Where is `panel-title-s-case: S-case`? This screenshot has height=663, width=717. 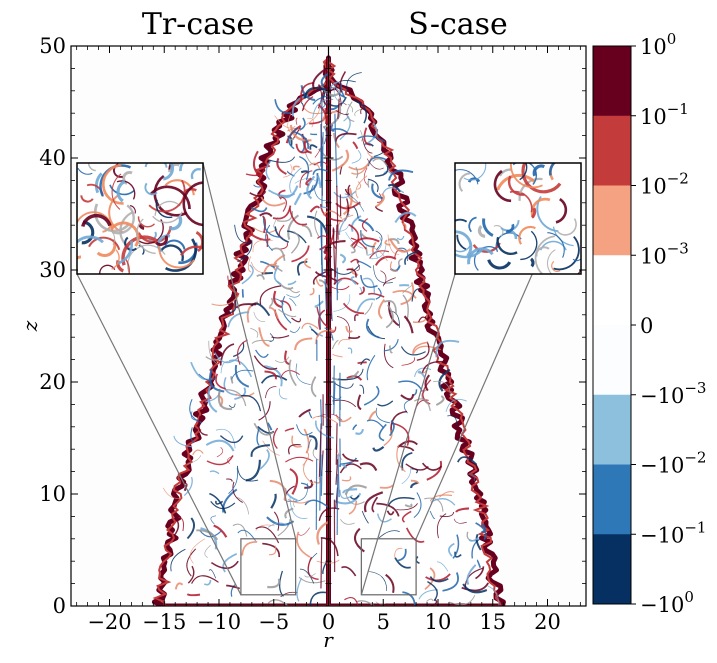 panel-title-s-case: S-case is located at coordinates (458, 24).